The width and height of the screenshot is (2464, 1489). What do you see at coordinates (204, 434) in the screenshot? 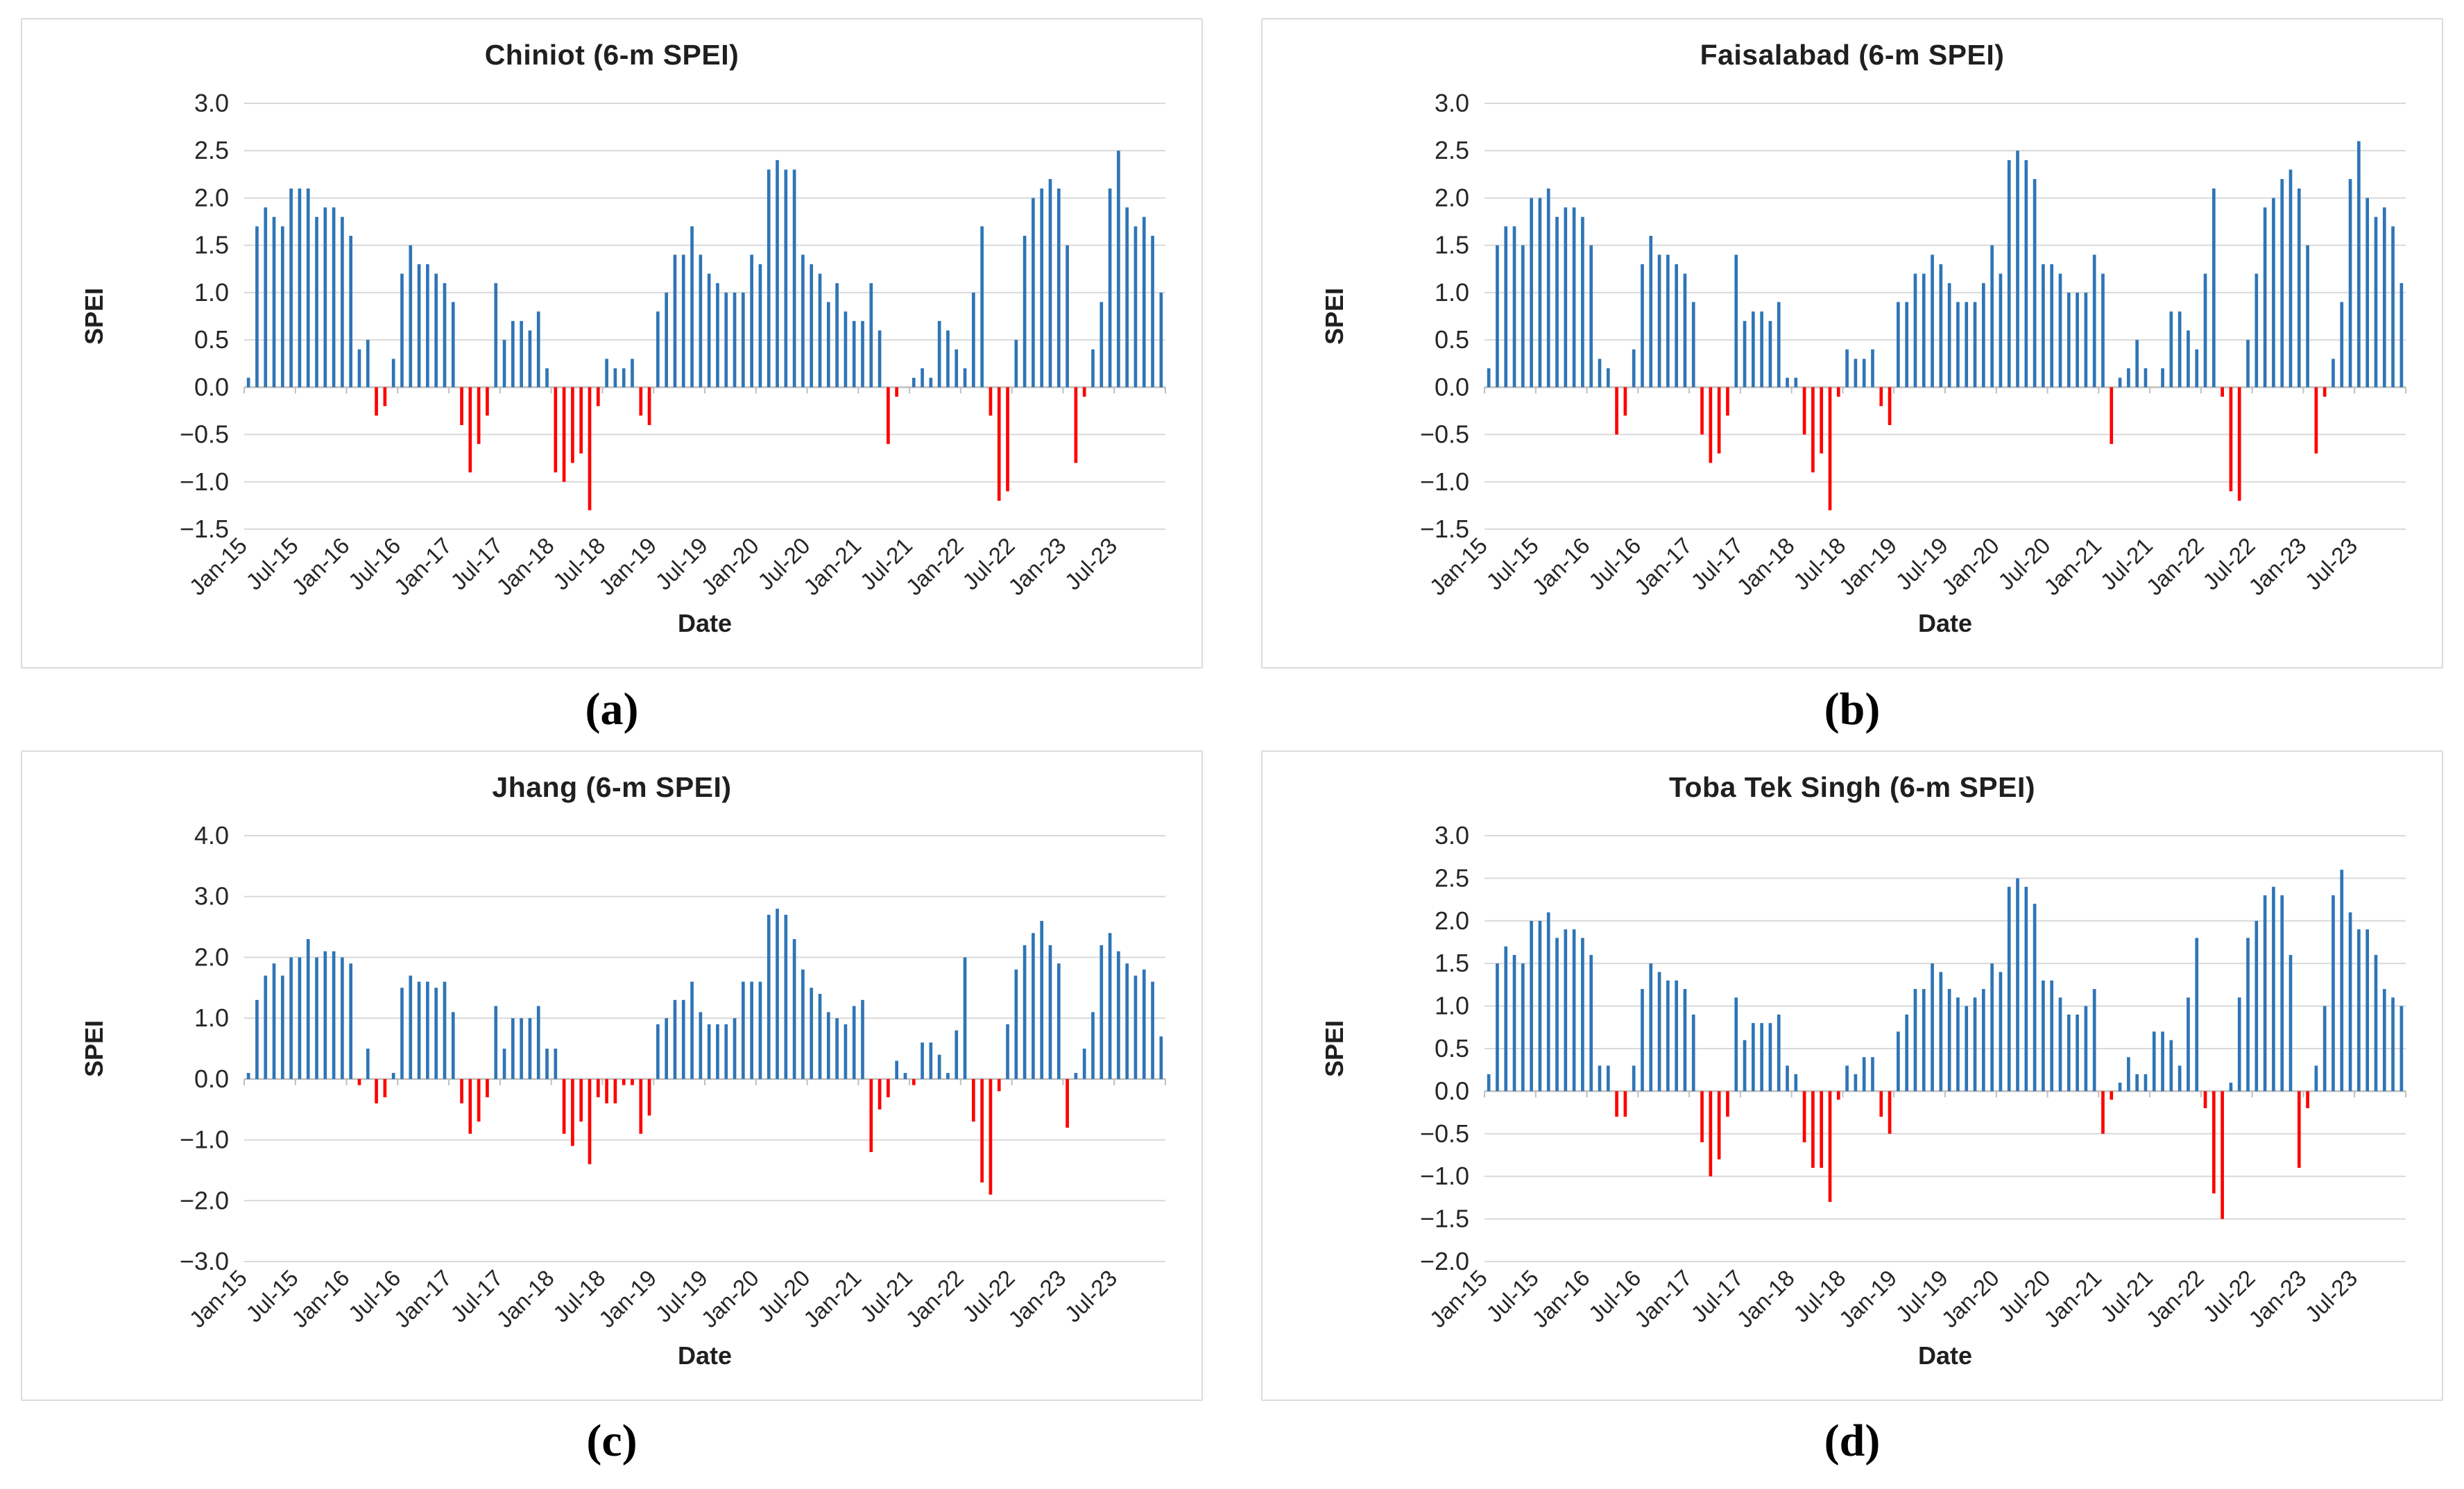
I see `y-tick-label: −0.5` at bounding box center [204, 434].